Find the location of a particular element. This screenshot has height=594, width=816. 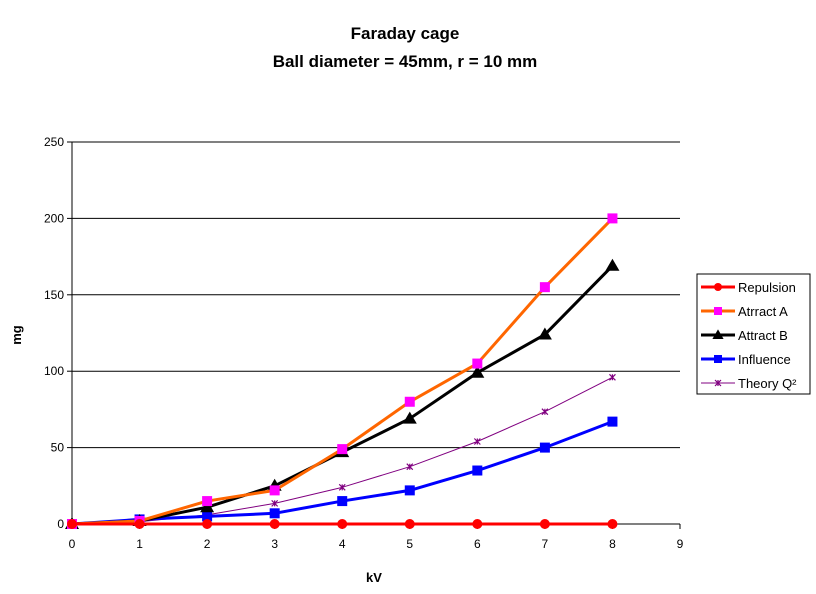

x-tick-label: 8 is located at coordinates (612, 544).